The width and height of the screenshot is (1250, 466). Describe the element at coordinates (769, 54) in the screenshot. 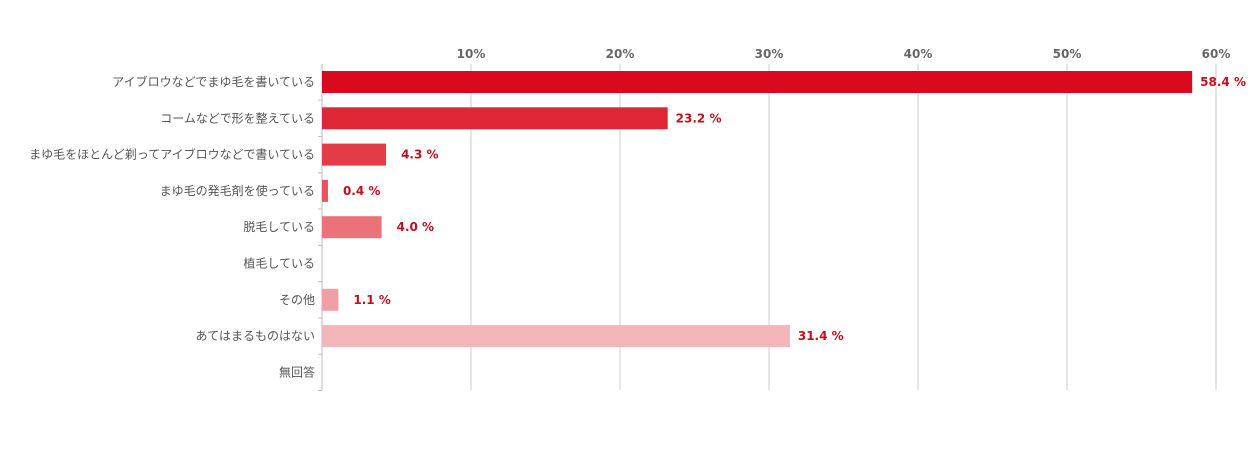

I see `x-tick-label: 30%` at that location.